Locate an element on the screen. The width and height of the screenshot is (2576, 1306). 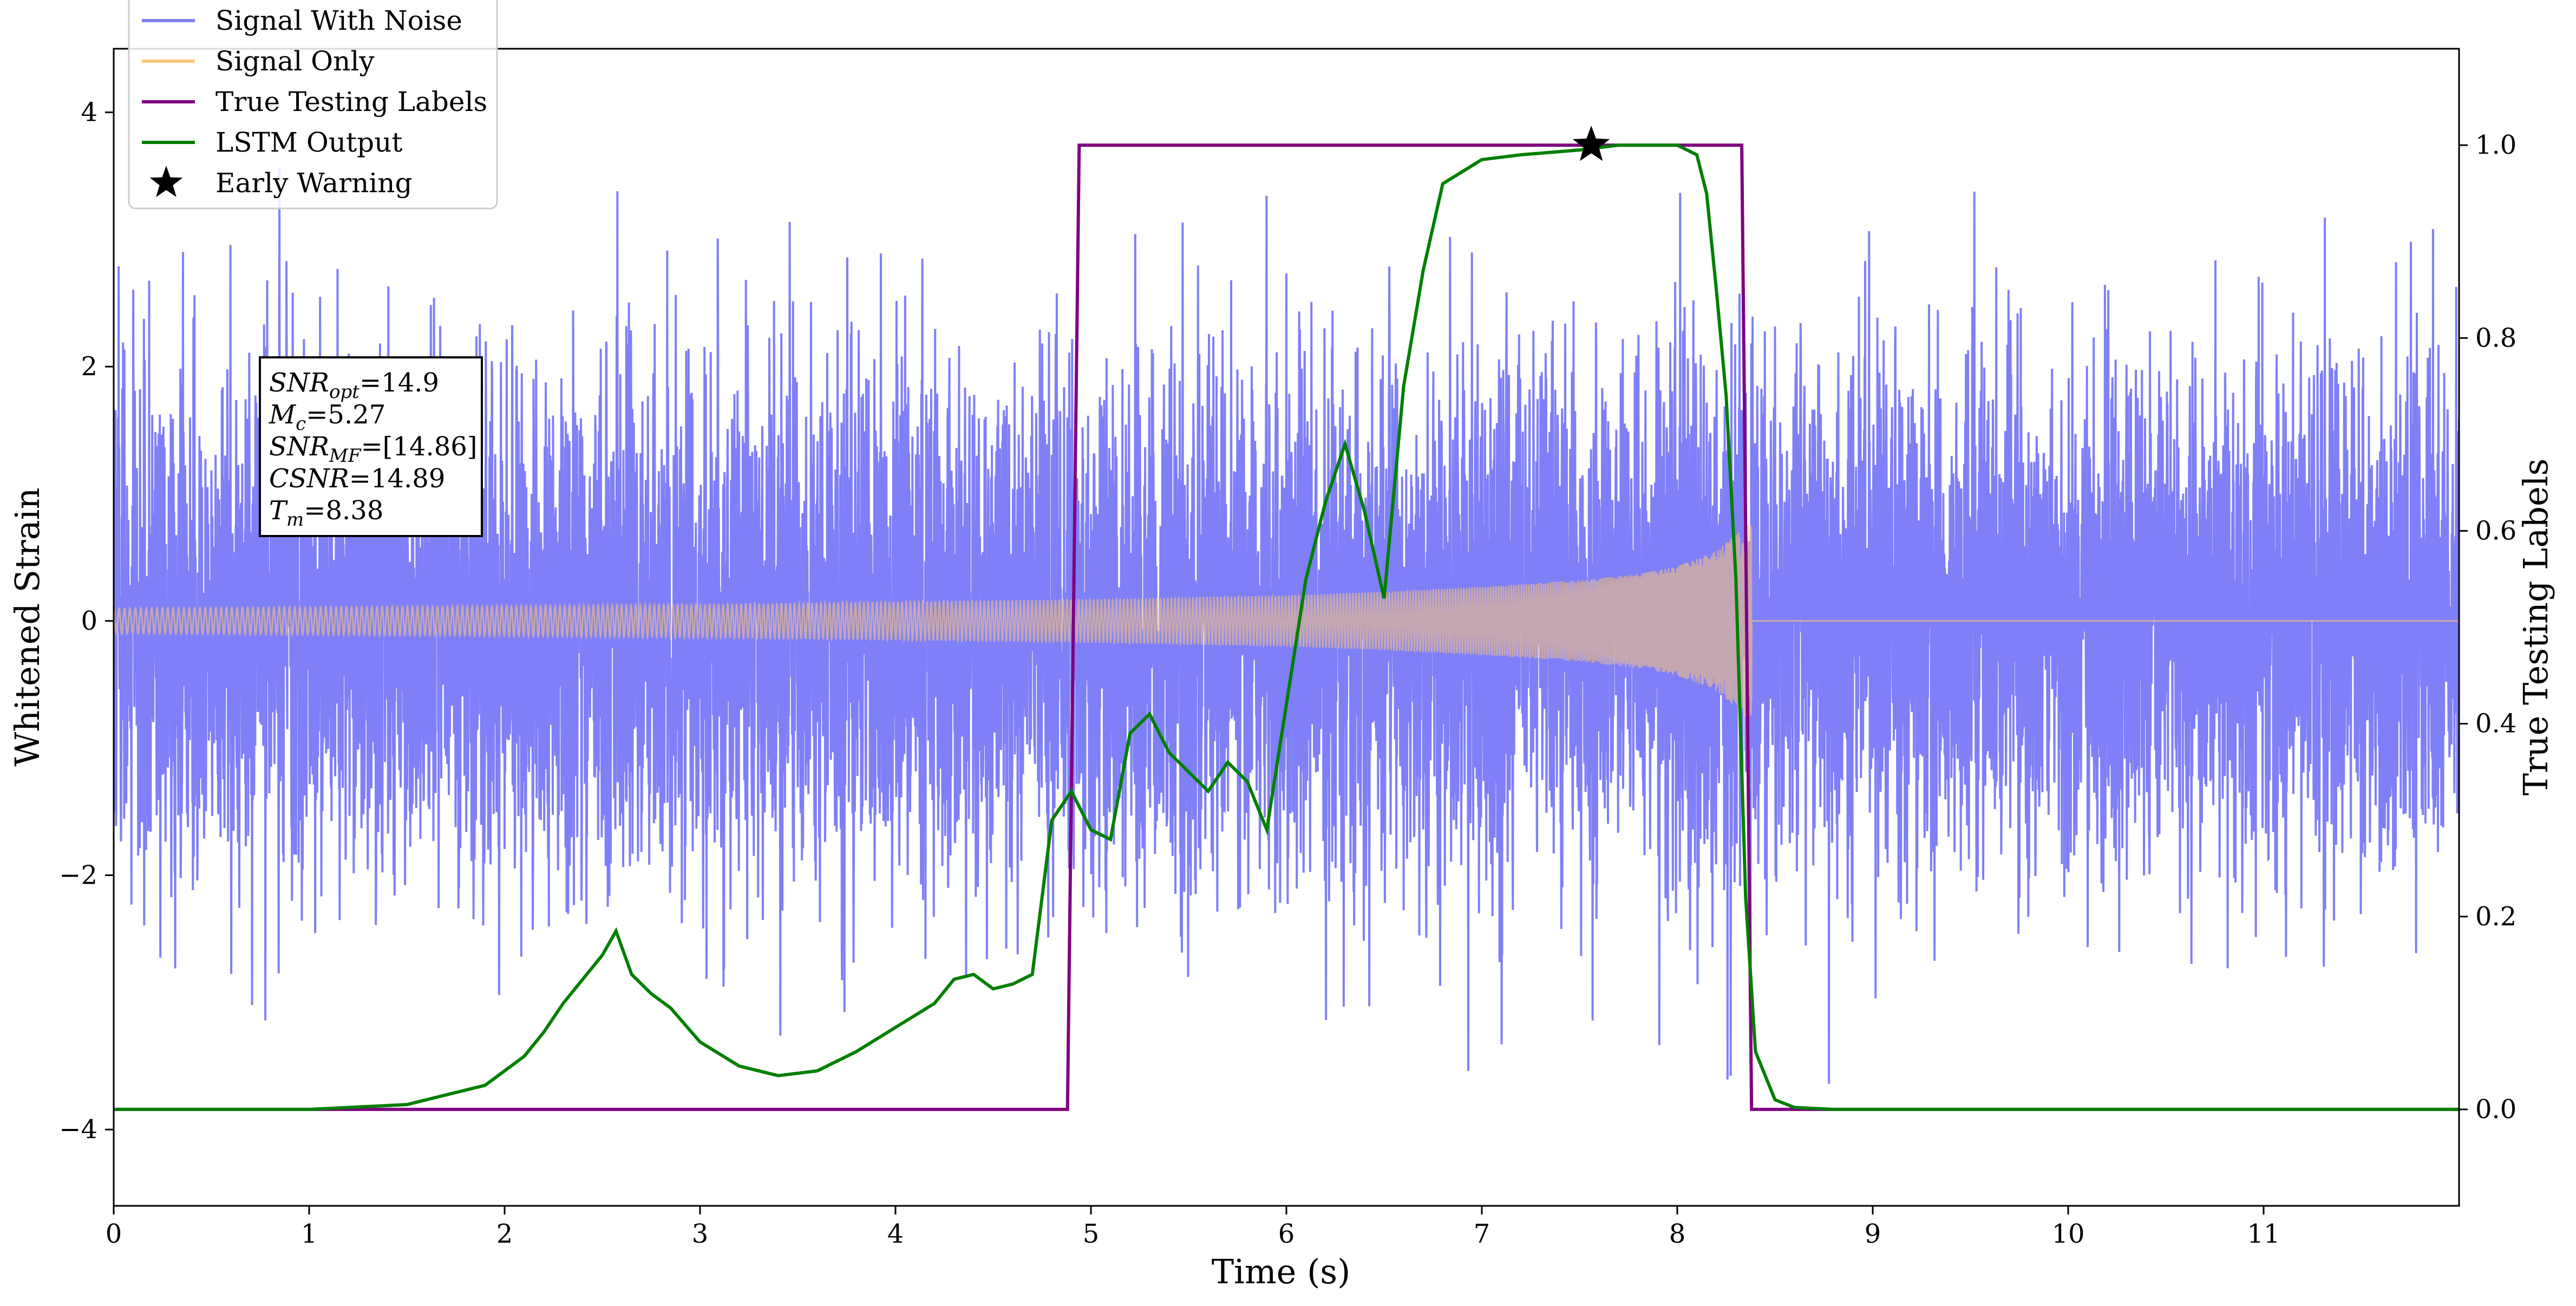
annotation-line: CSNR=14.89 is located at coordinates (357, 478).